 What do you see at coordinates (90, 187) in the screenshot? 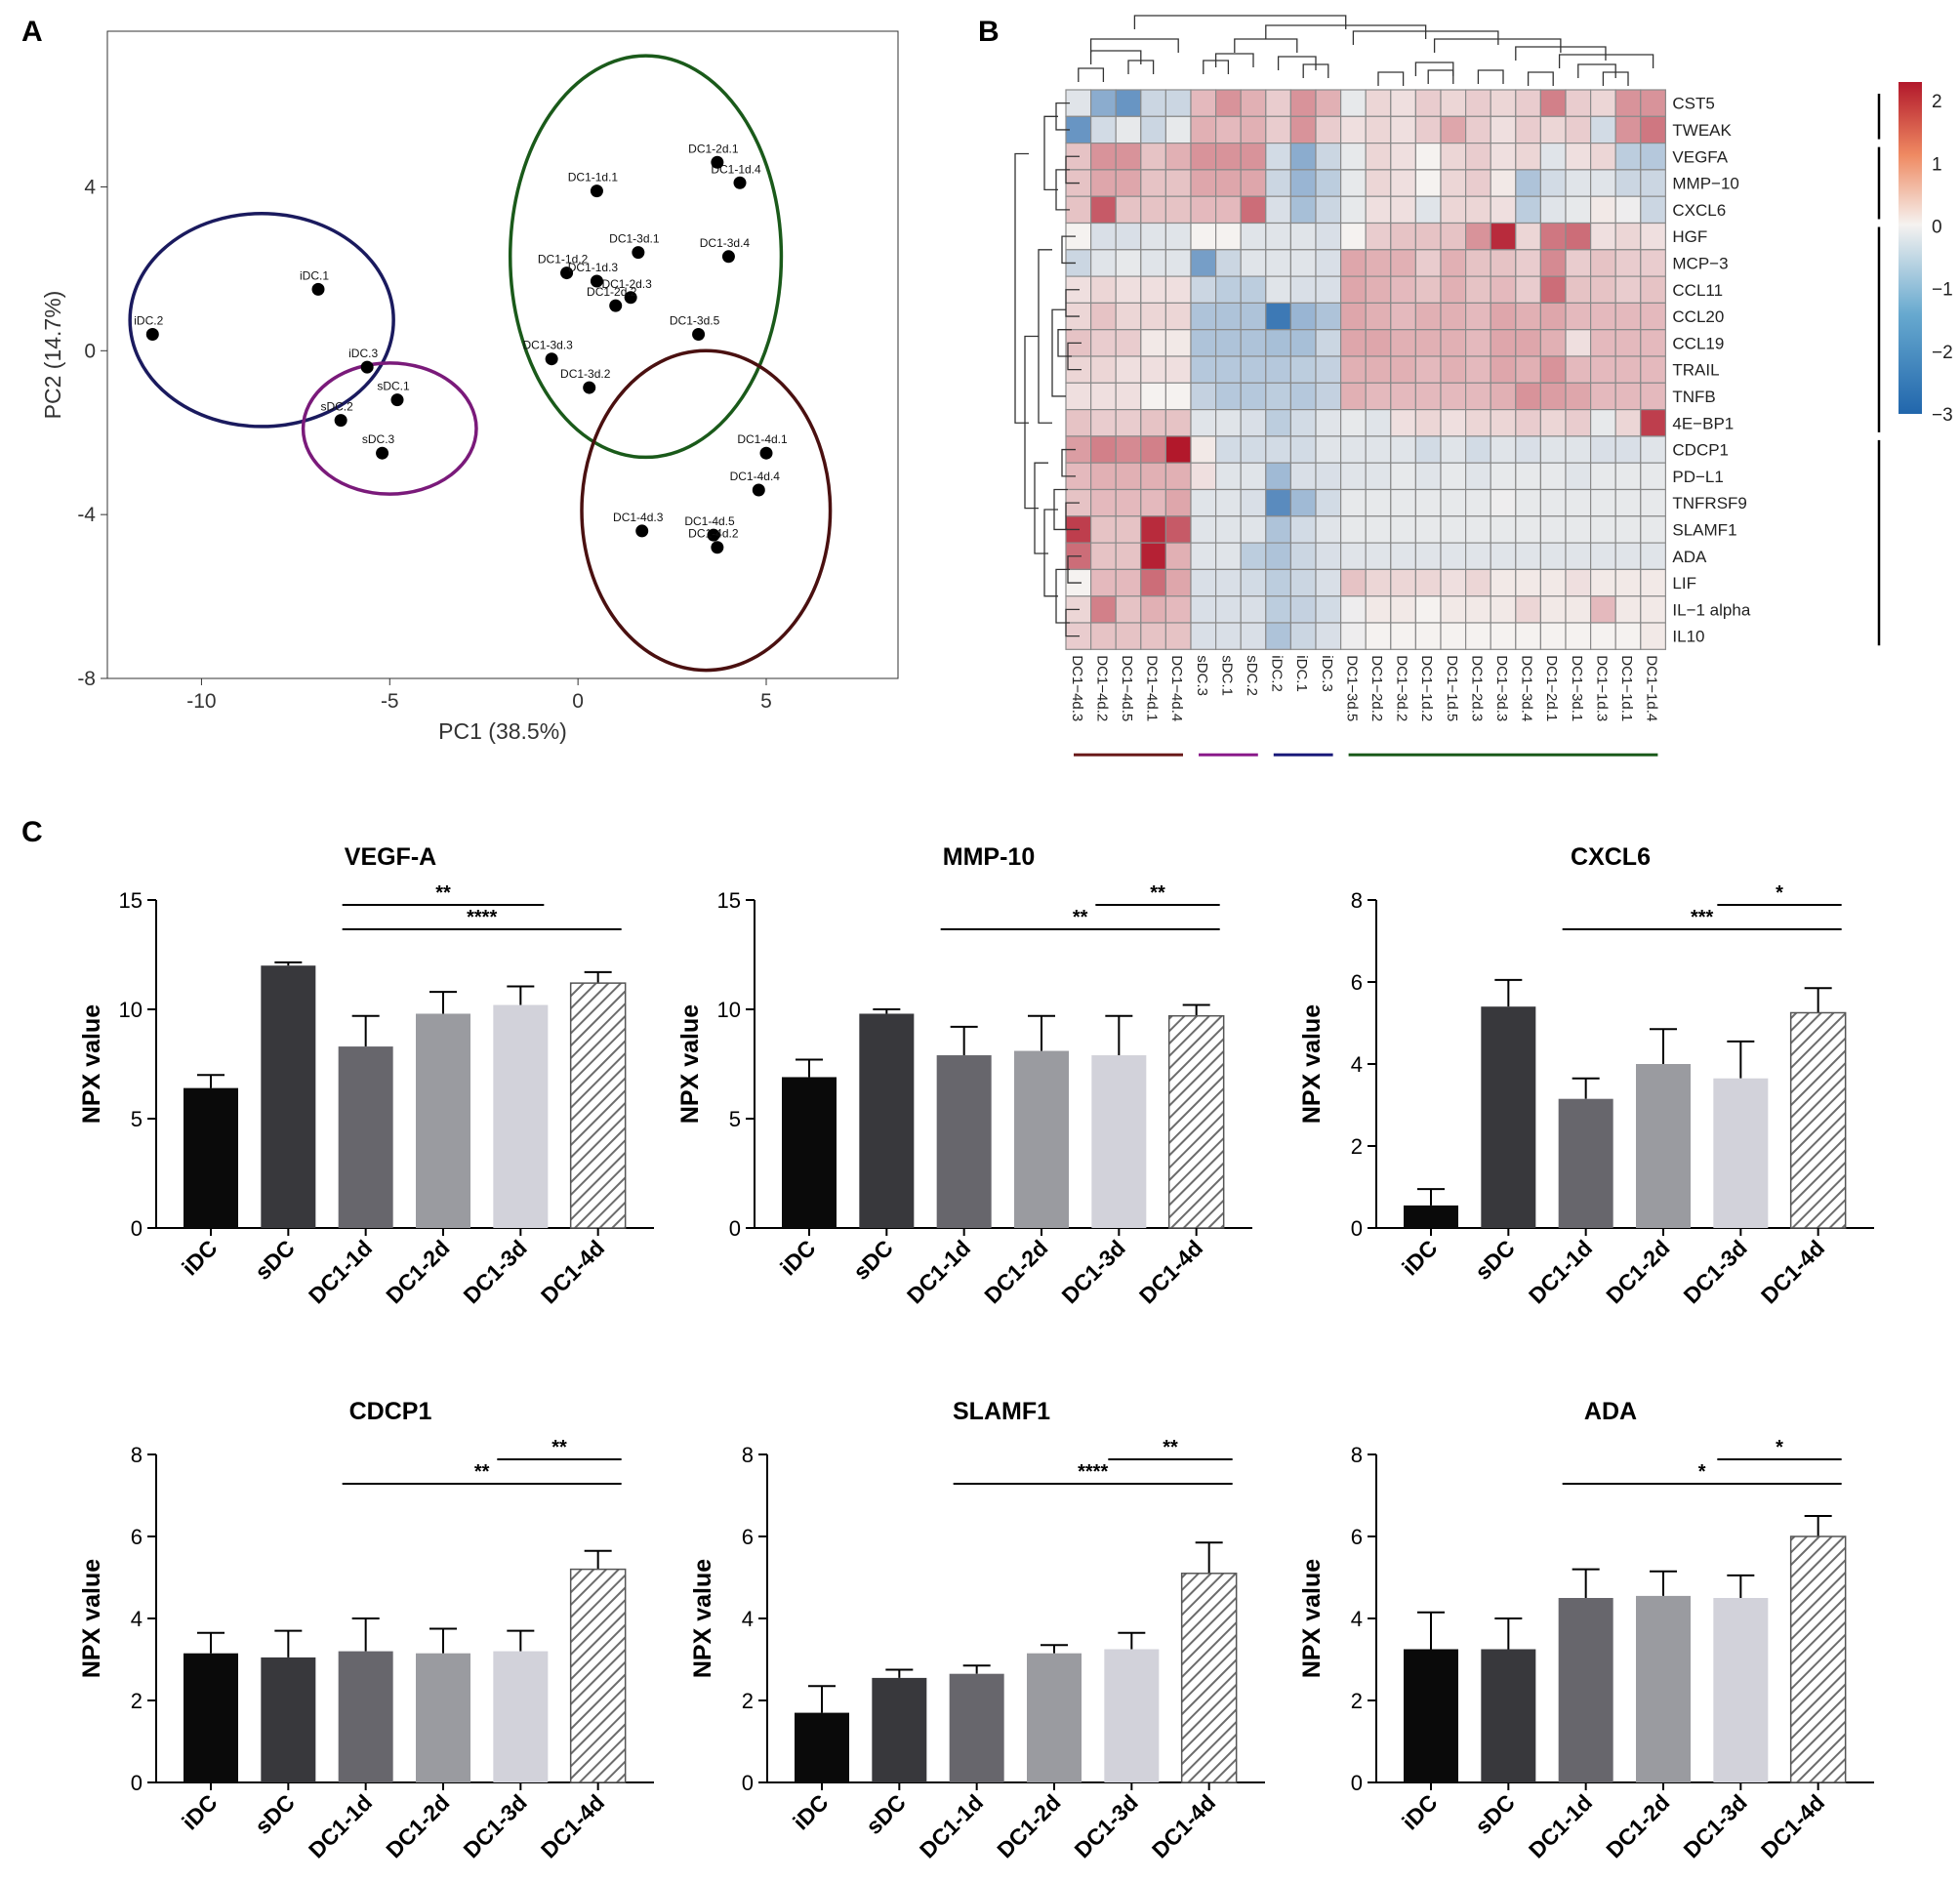
I see `y-tick-label: 4` at bounding box center [90, 187].